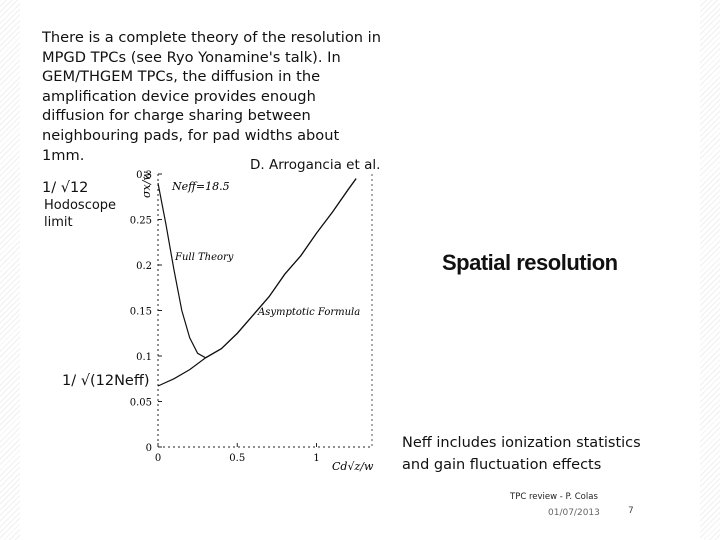 Image resolution: width=720 pixels, height=540 pixels. Describe the element at coordinates (106, 381) in the screenshot. I see `label-inv-sqrt12neff: 1/ √(12Neff)` at that location.